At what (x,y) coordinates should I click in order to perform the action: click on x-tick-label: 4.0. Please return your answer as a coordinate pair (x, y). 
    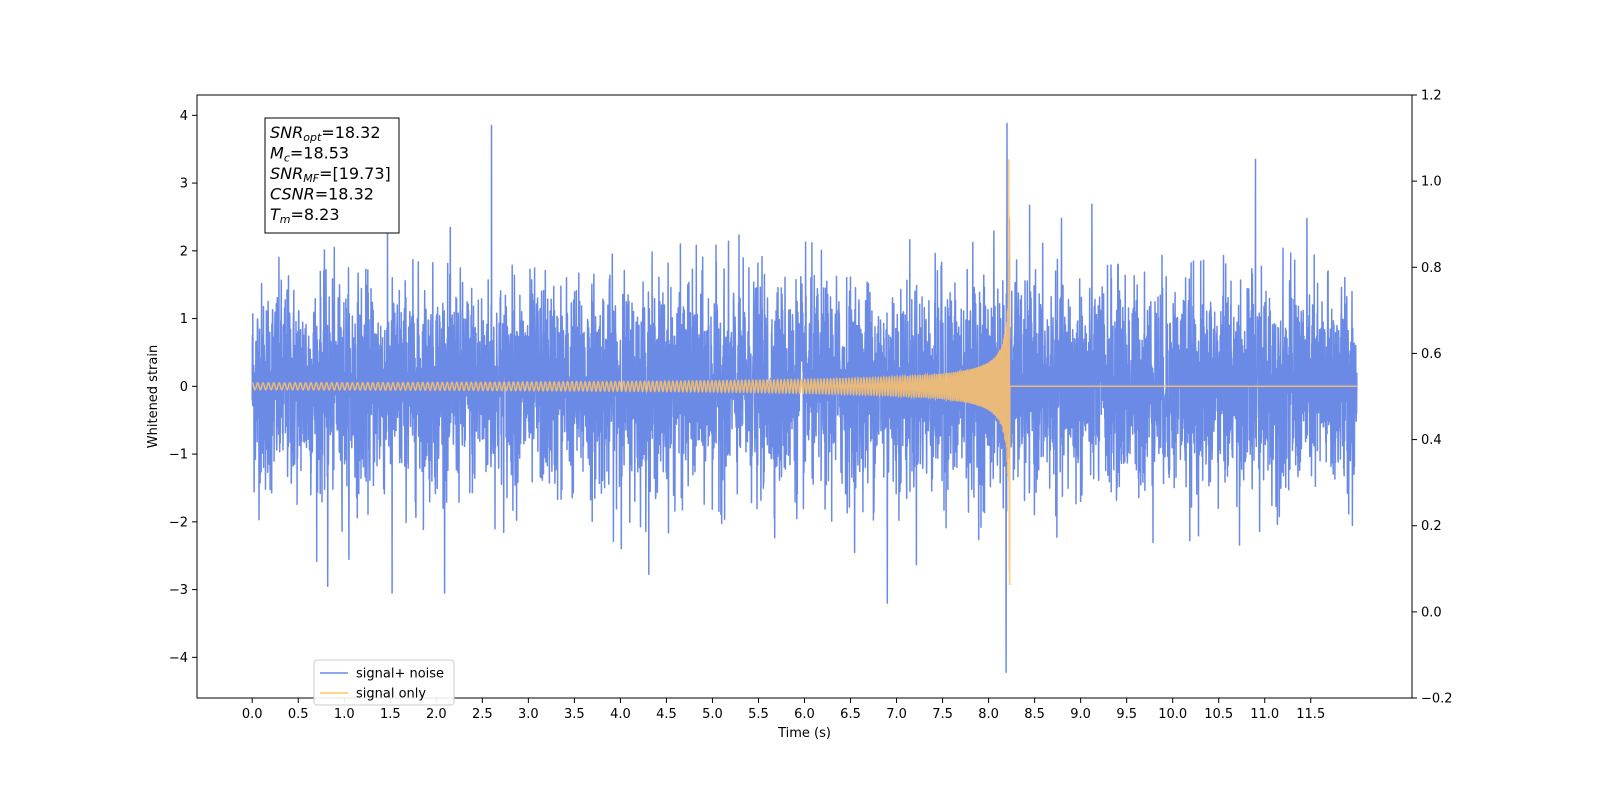
    Looking at the image, I should click on (620, 714).